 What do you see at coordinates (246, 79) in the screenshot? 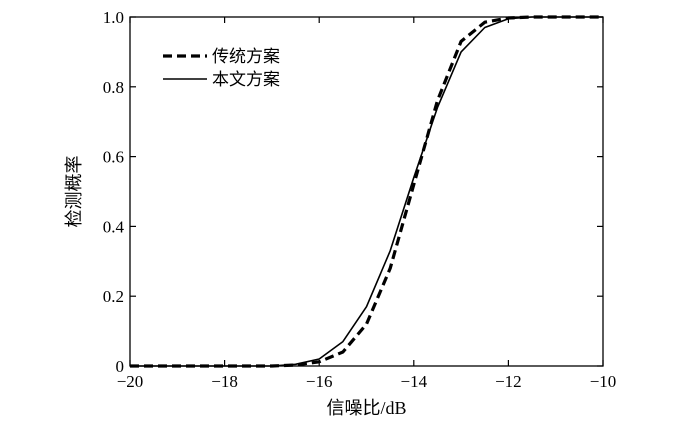
I see `legend-label: 本文方案` at bounding box center [246, 79].